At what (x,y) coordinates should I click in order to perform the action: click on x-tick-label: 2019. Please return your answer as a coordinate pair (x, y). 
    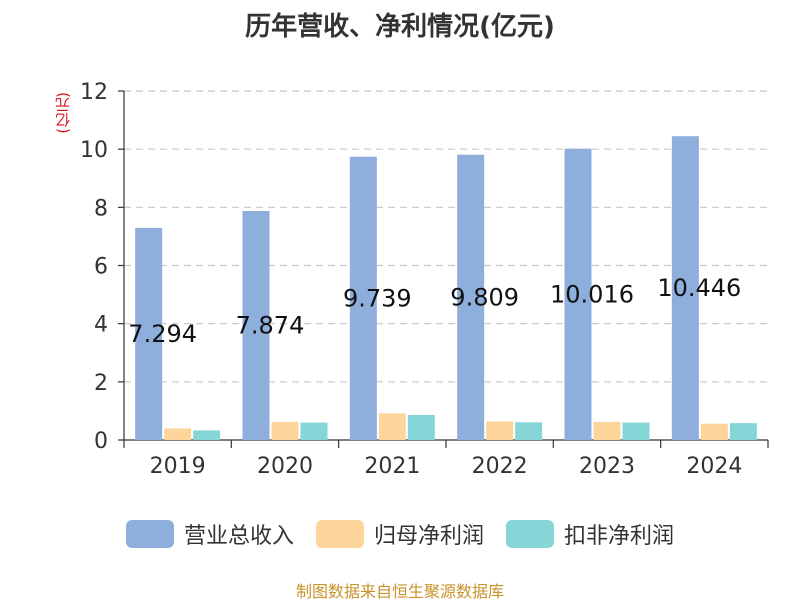
    Looking at the image, I should click on (178, 466).